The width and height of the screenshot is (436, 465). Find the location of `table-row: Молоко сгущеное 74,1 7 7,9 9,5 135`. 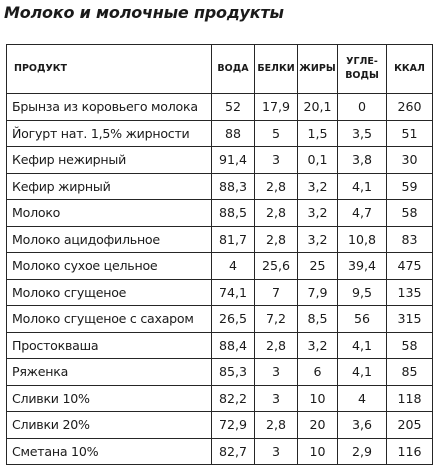

table-row: Молоко сгущеное 74,1 7 7,9 9,5 135 is located at coordinates (219, 292).